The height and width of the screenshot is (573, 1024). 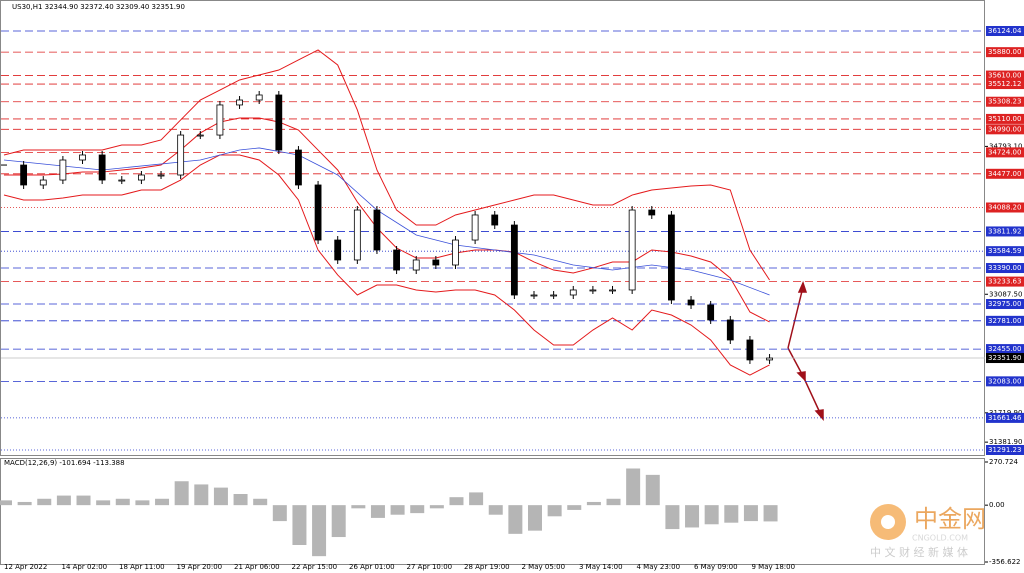 I want to click on level-label: 36124.04, so click(x=1005, y=31).